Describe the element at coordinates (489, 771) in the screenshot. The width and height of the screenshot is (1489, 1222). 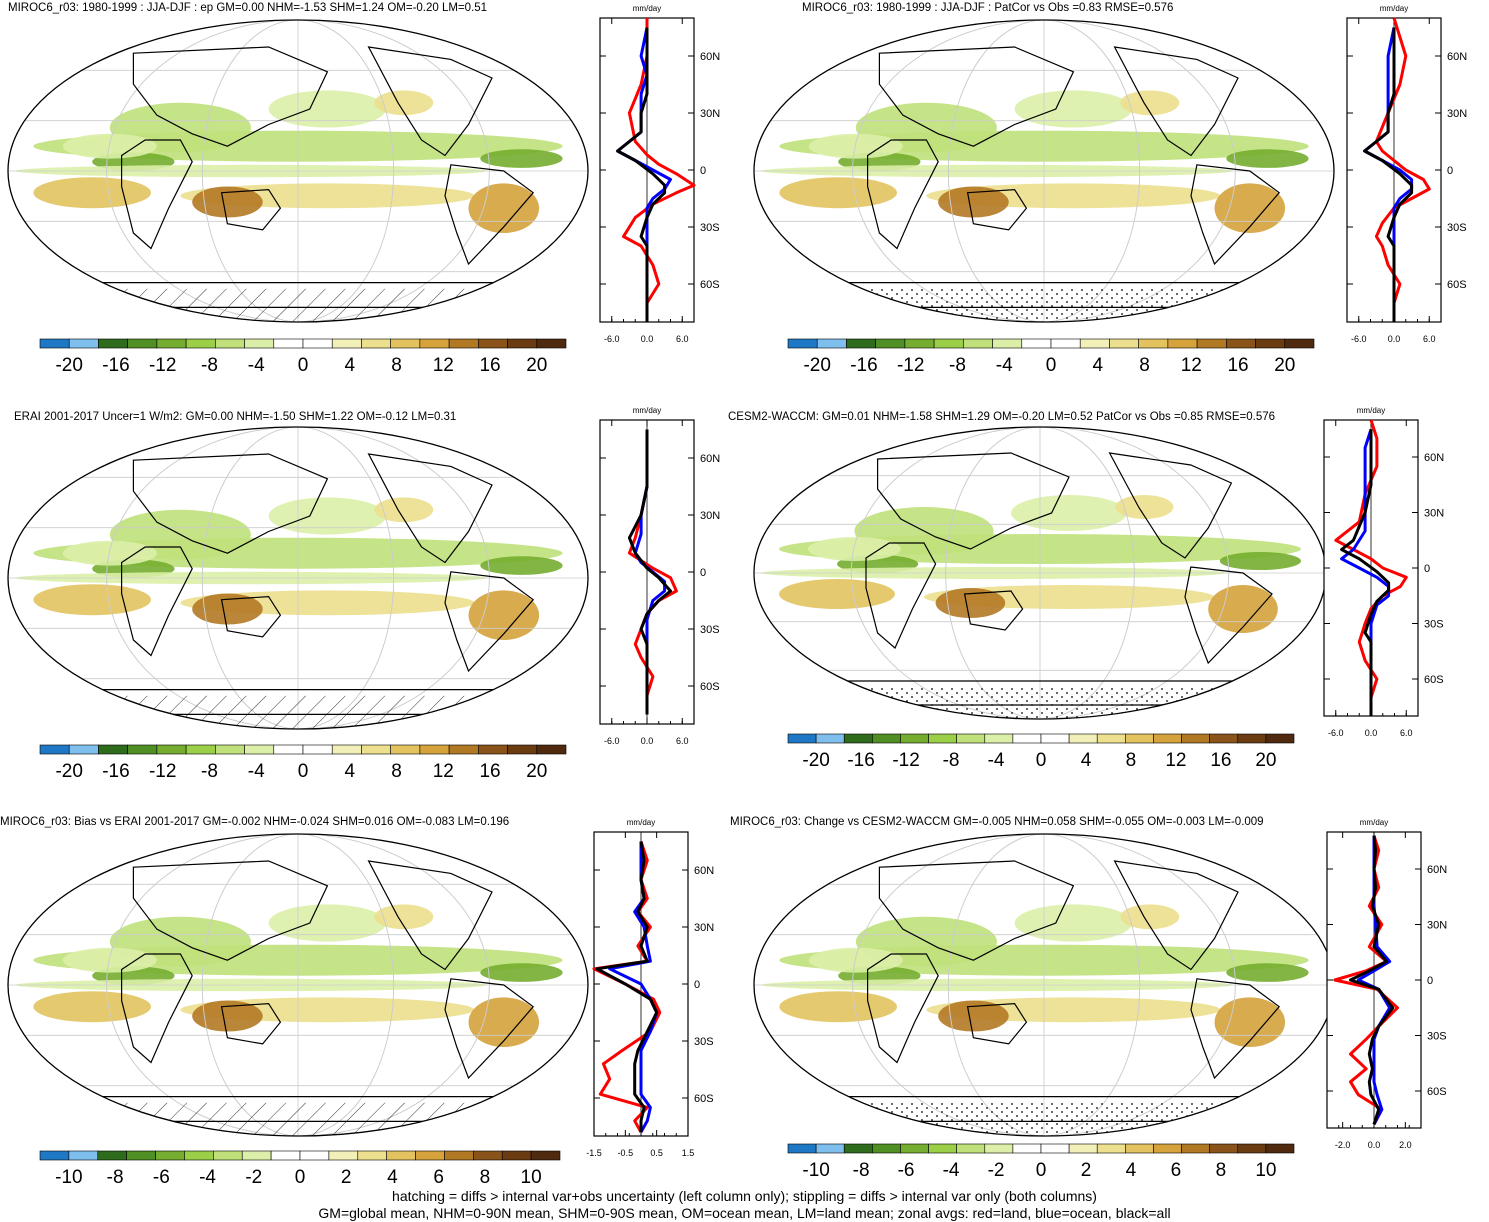
I see `colorbar-label: 16` at that location.